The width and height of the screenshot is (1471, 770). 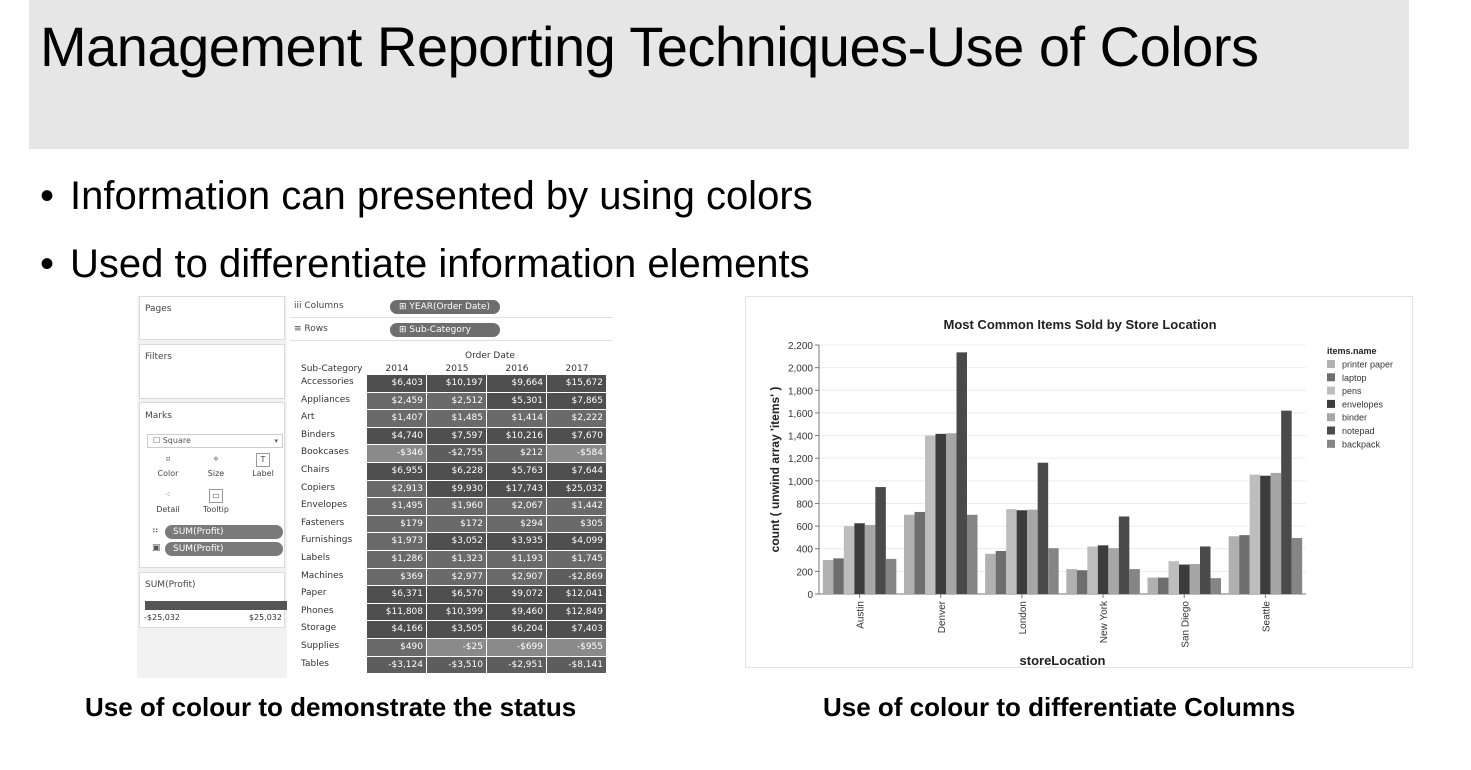 I want to click on table-cell: $1,193, so click(x=517, y=560).